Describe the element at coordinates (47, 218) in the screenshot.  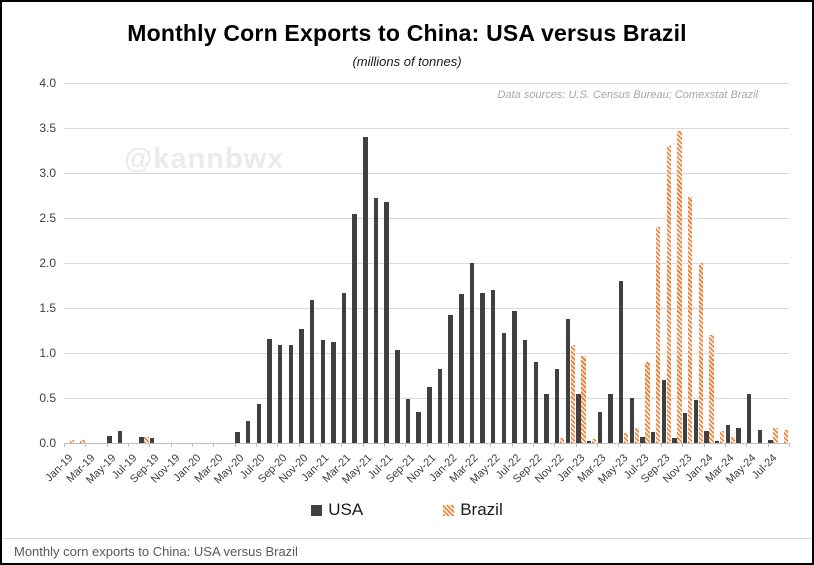
I see `y-axis-label: 2.5` at that location.